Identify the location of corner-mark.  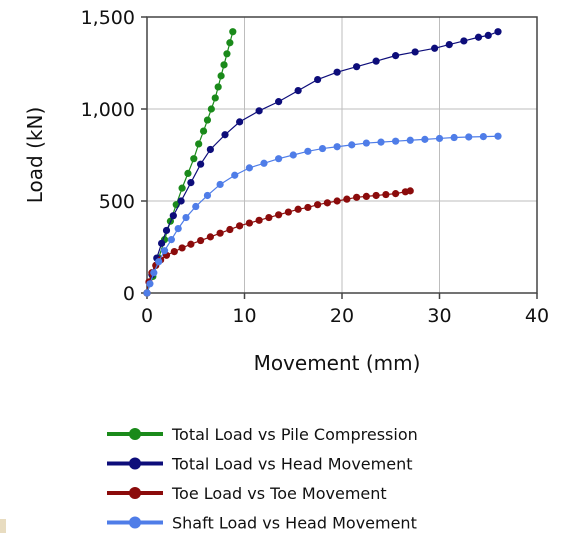
(3, 526).